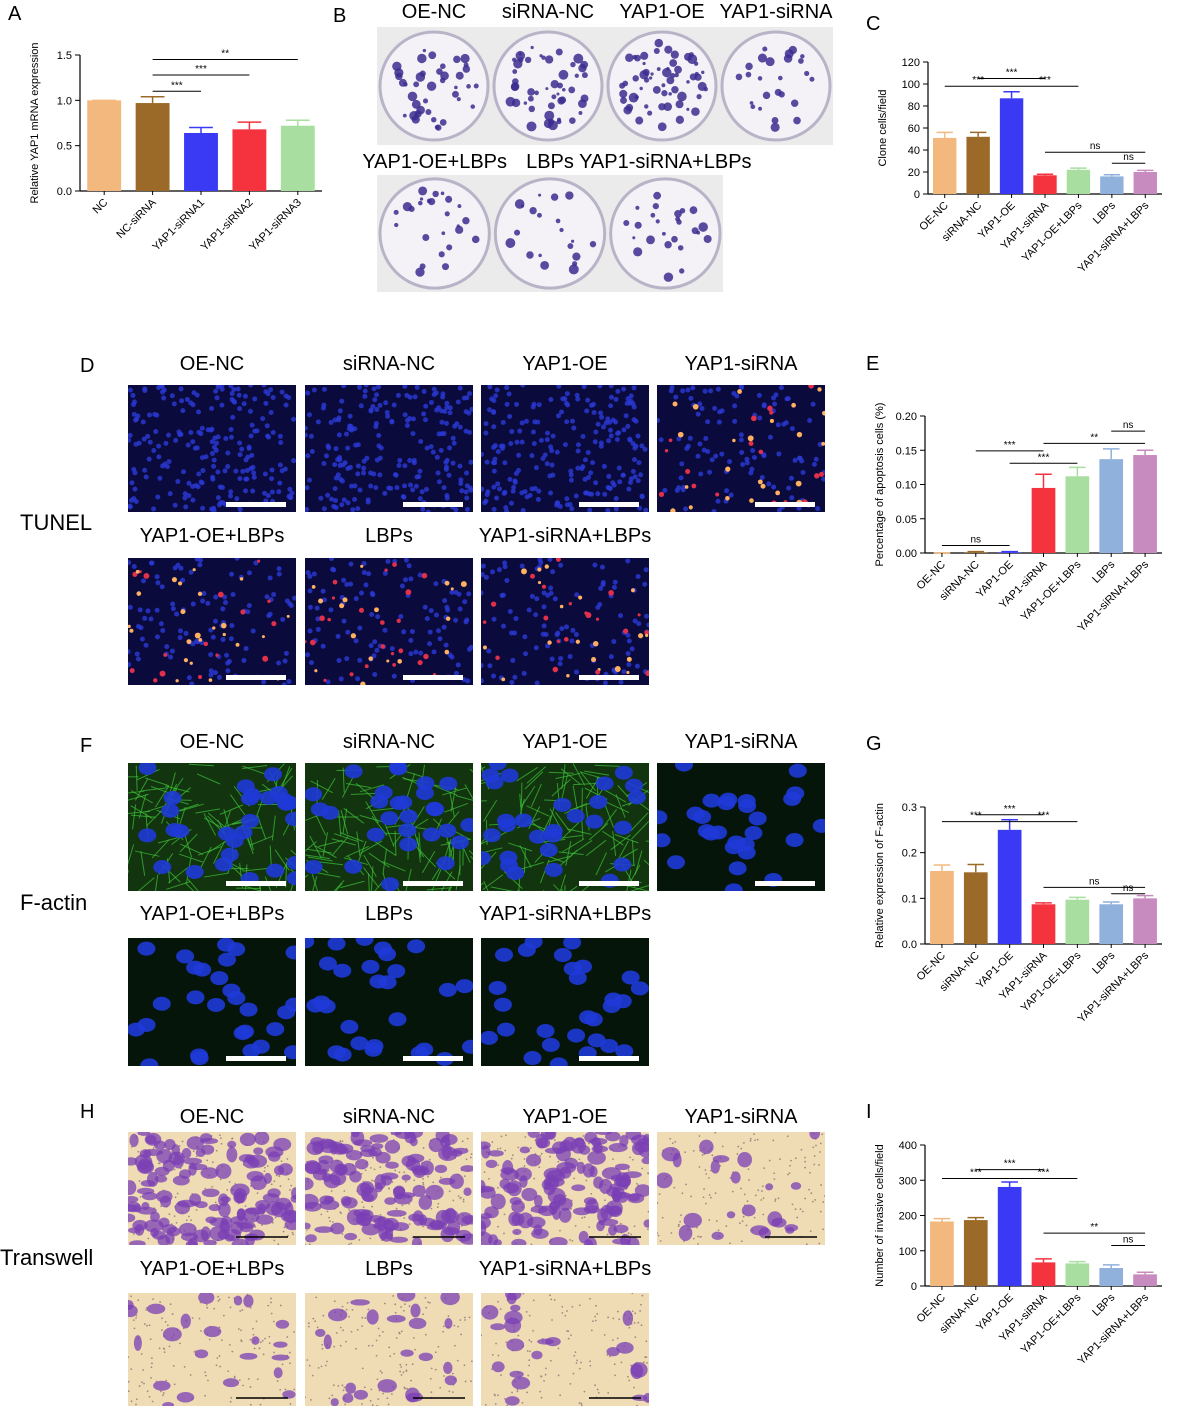  What do you see at coordinates (64, 147) in the screenshot?
I see `y-tick-label: 0.5` at bounding box center [64, 147].